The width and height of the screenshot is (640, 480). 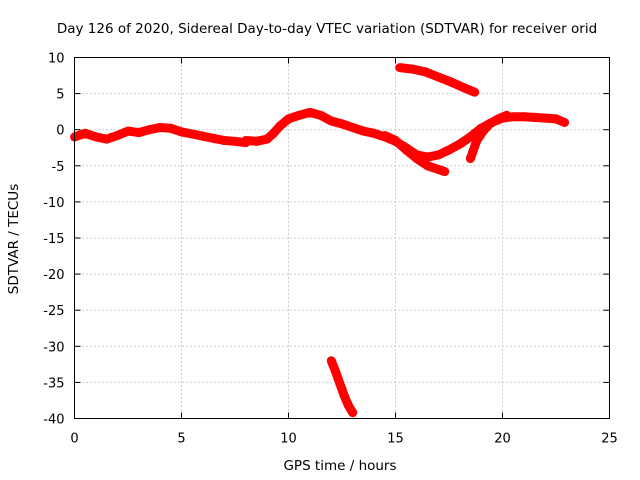 What do you see at coordinates (53, 420) in the screenshot?
I see `y-tick-label: -40` at bounding box center [53, 420].